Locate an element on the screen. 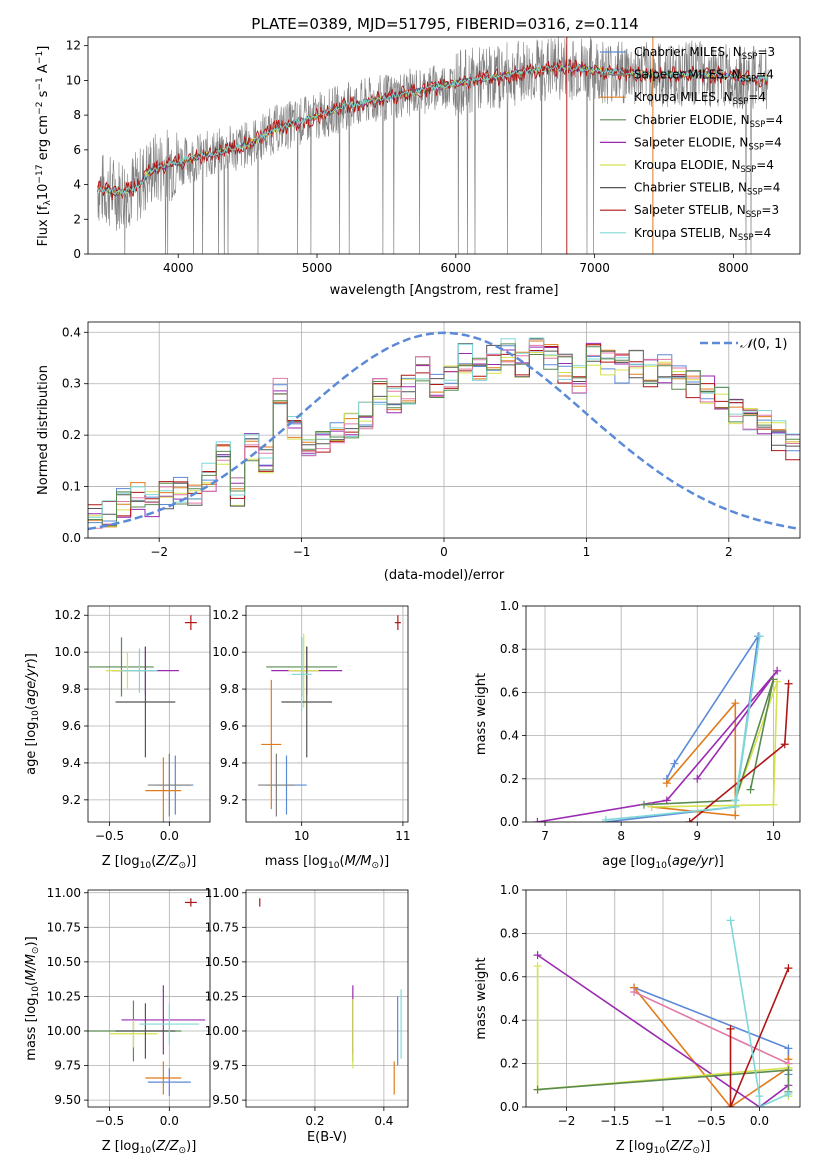 The image size is (819, 1170). legend-label: Chabrier STELIB, NSSP=4 is located at coordinates (707, 189).